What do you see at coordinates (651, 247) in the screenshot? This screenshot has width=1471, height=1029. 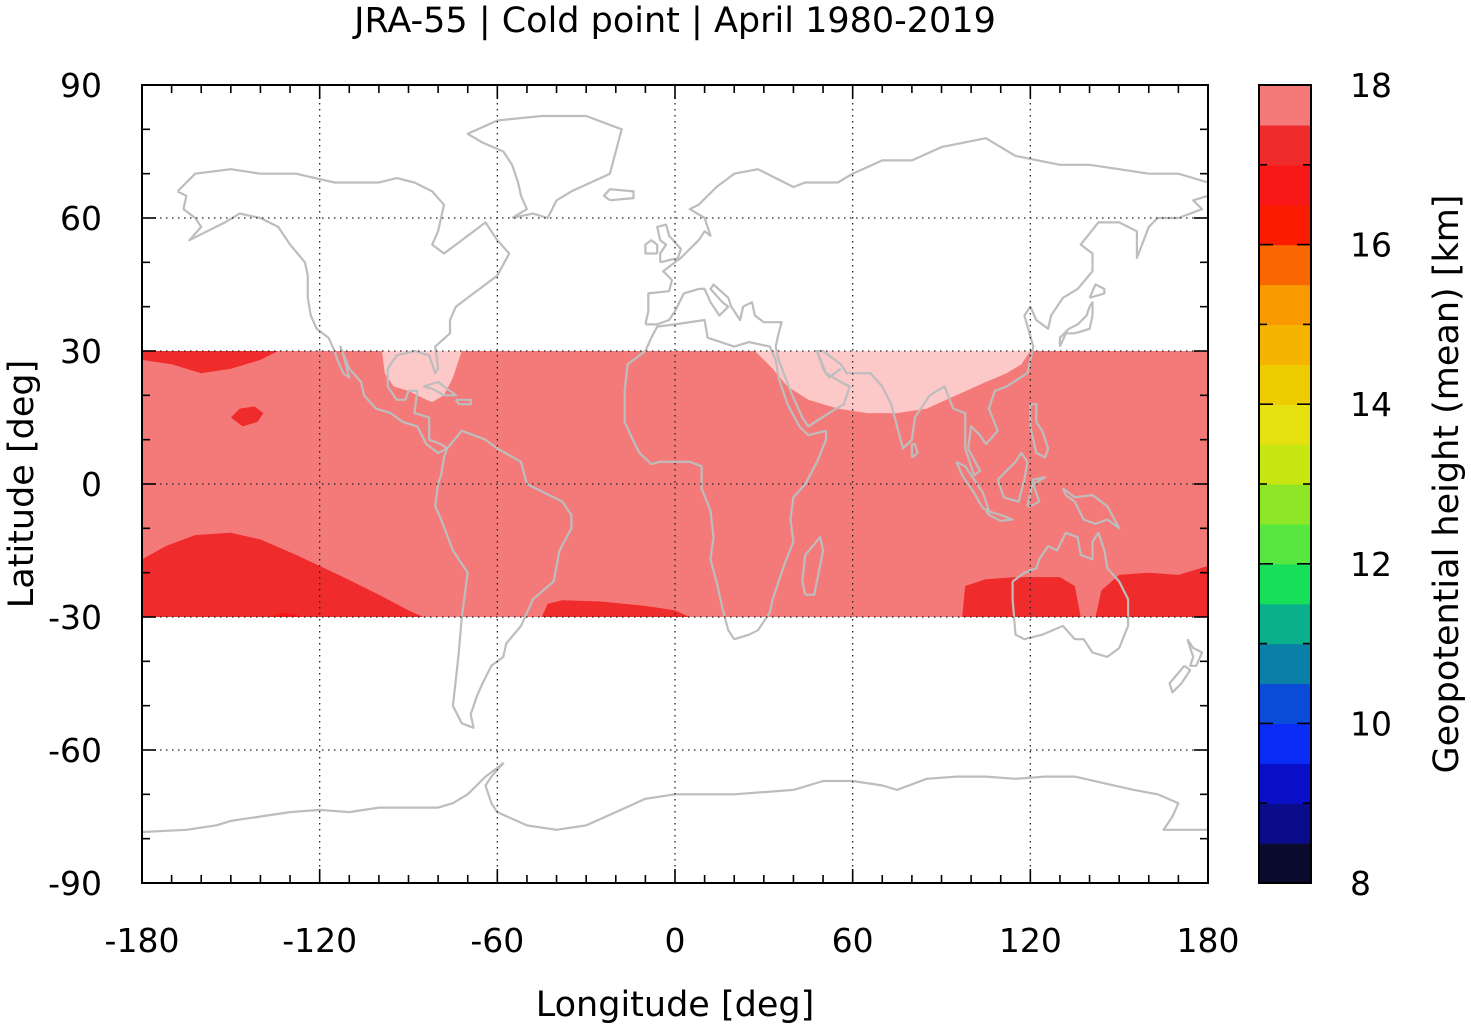 I see `coast-ireland` at bounding box center [651, 247].